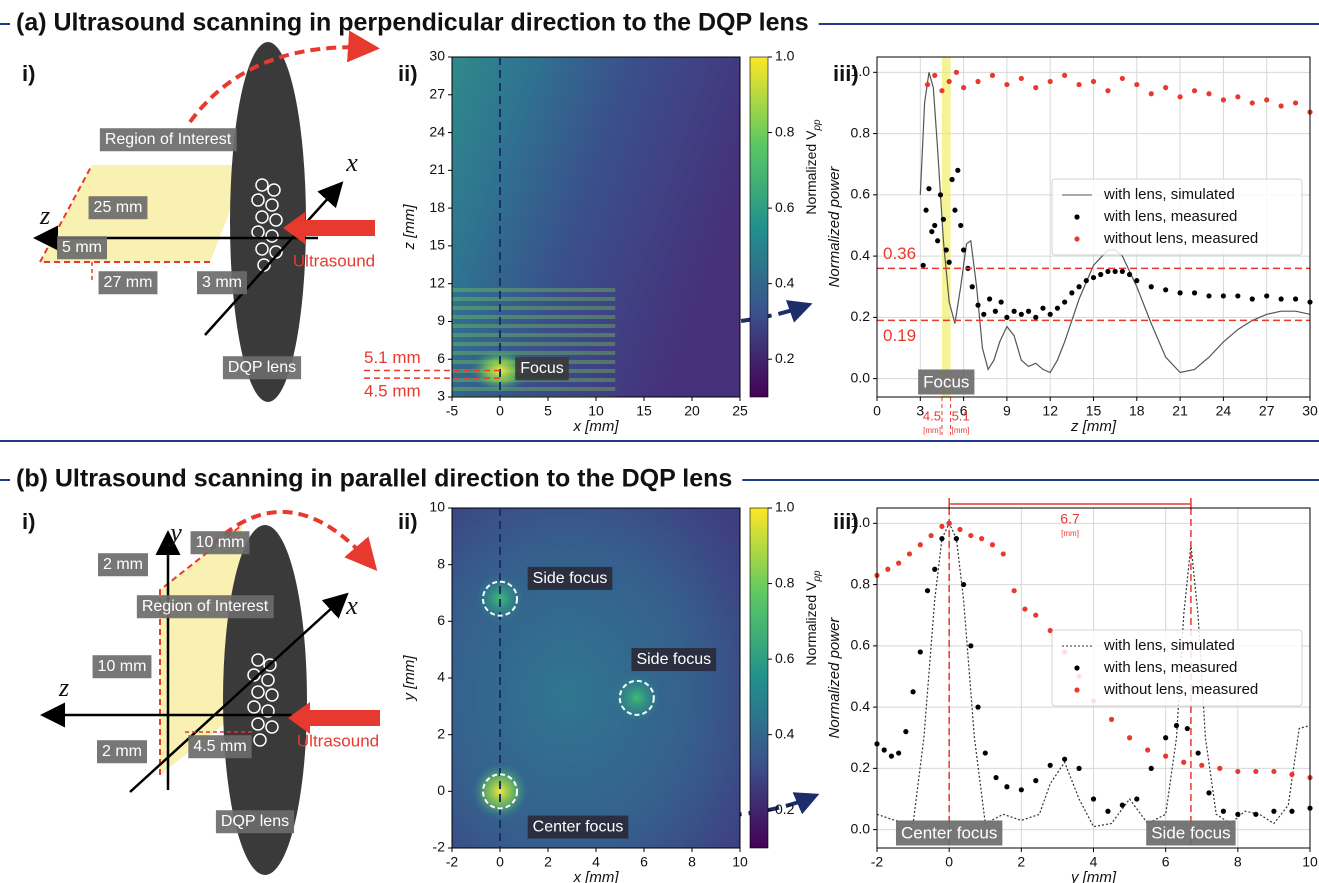  Describe the element at coordinates (861, 194) in the screenshot. I see `y-tick-label: 0.6` at that location.